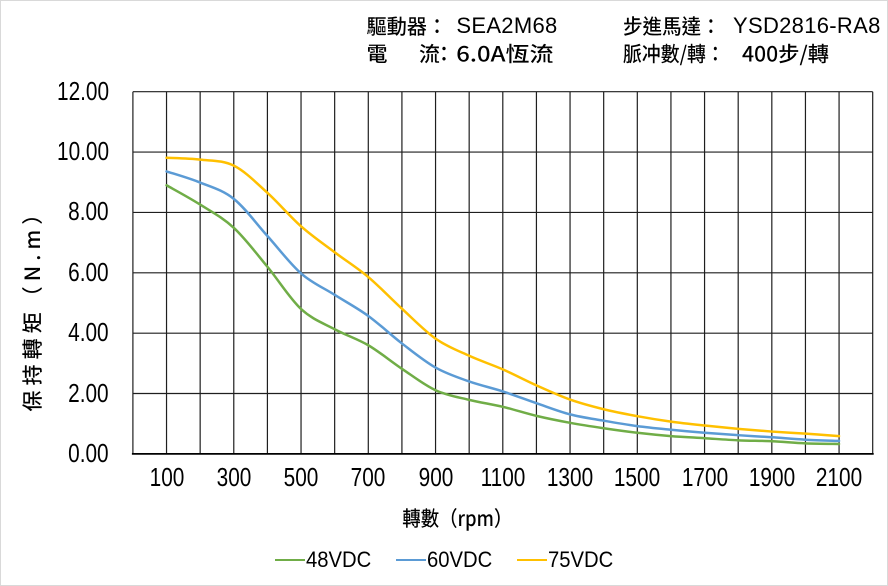 The width and height of the screenshot is (888, 586). I want to click on legend-swatch-75vdc, so click(531, 560).